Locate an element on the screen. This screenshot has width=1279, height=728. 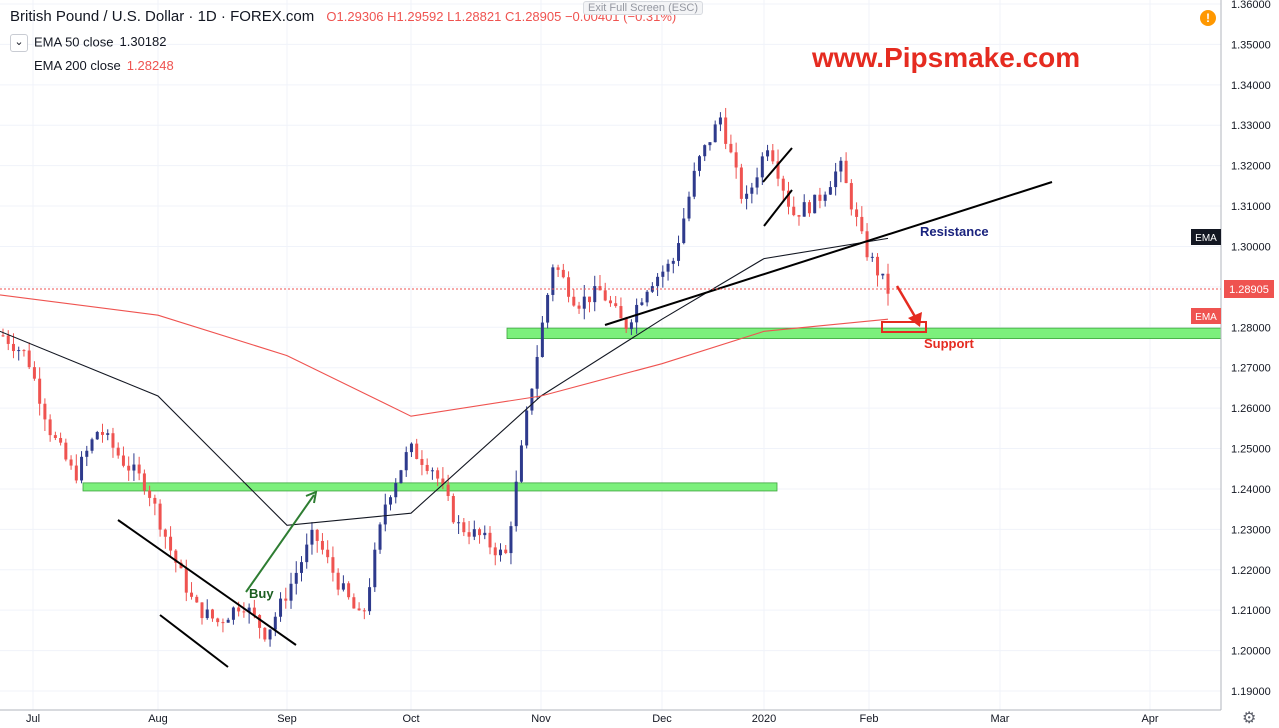
ema200-value: 1.28248 is located at coordinates (150, 65).